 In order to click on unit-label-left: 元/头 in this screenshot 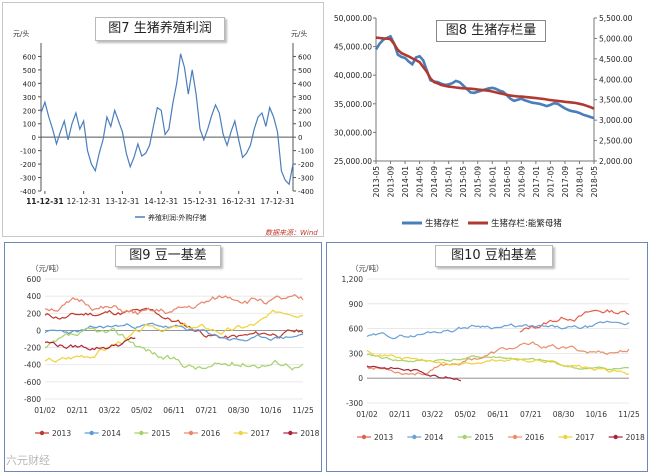, I will do `click(21, 33)`.